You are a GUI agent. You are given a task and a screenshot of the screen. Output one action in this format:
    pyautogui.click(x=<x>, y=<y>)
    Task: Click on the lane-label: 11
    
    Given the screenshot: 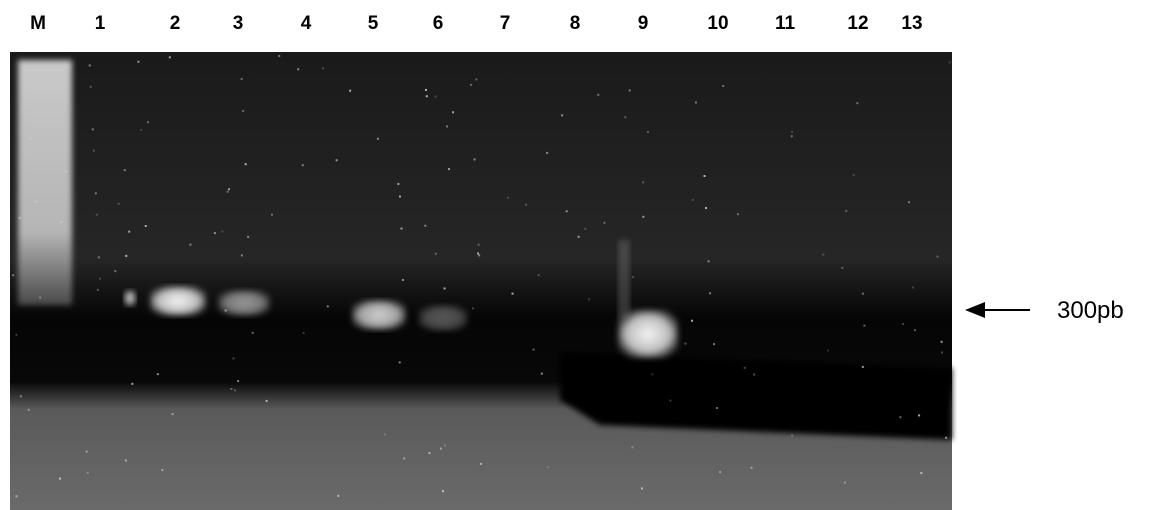 What is the action you would take?
    pyautogui.click(x=785, y=23)
    